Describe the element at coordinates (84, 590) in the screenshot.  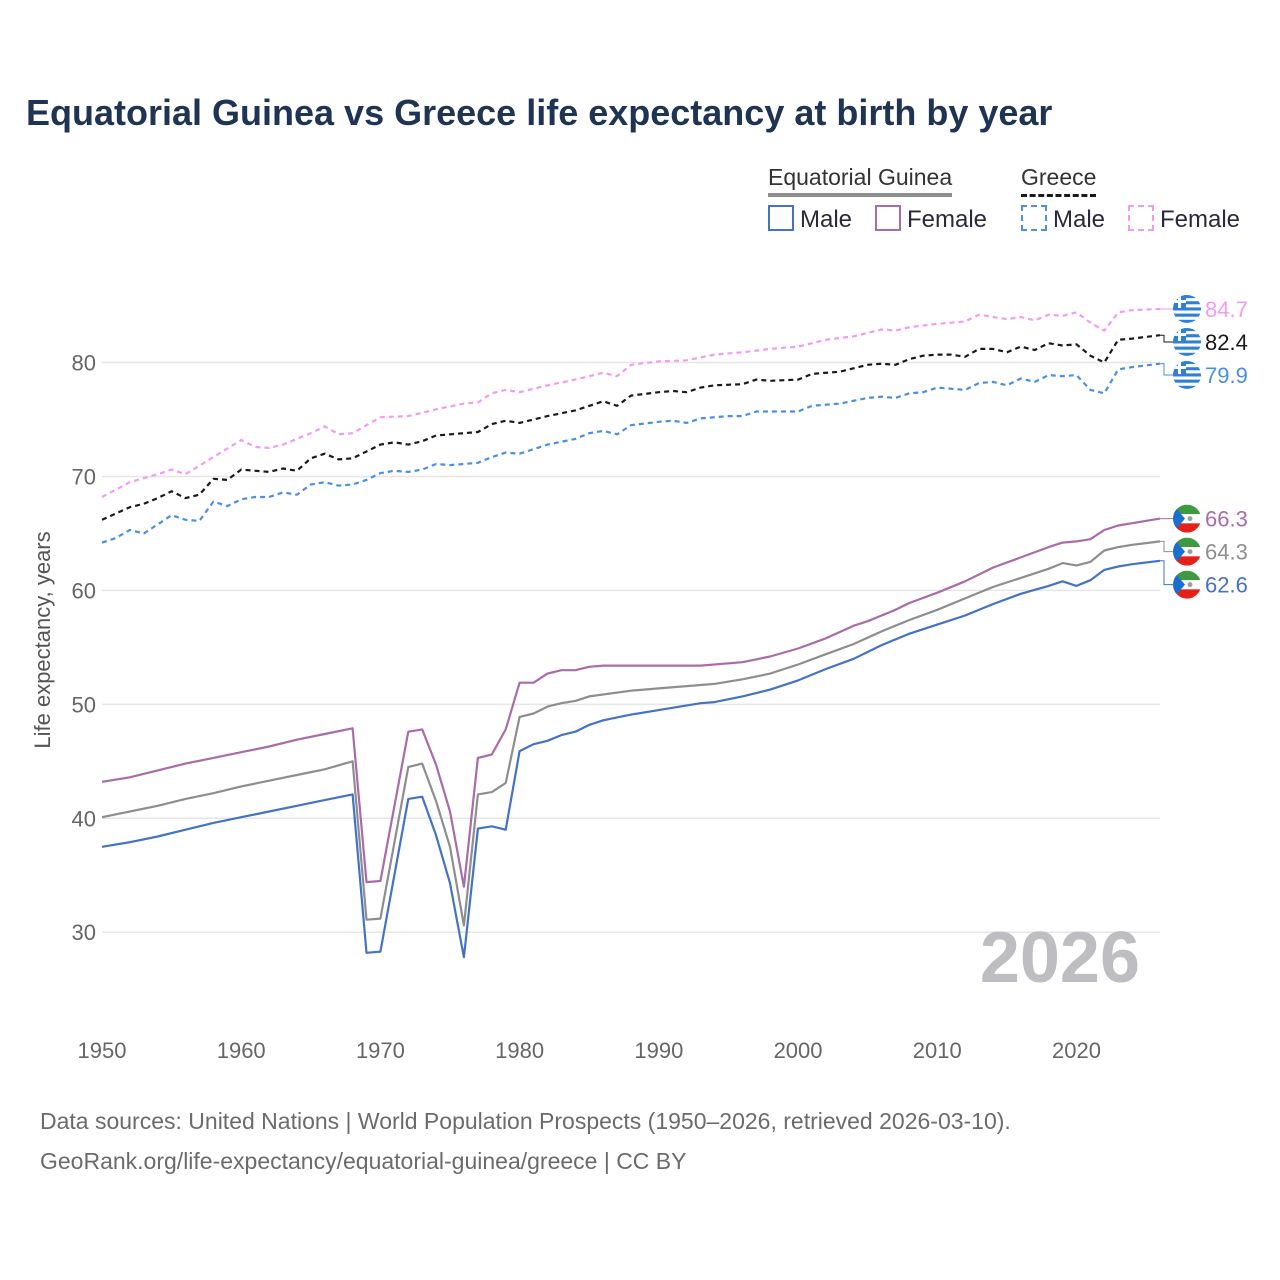
I see `y-tick-label: 60` at that location.